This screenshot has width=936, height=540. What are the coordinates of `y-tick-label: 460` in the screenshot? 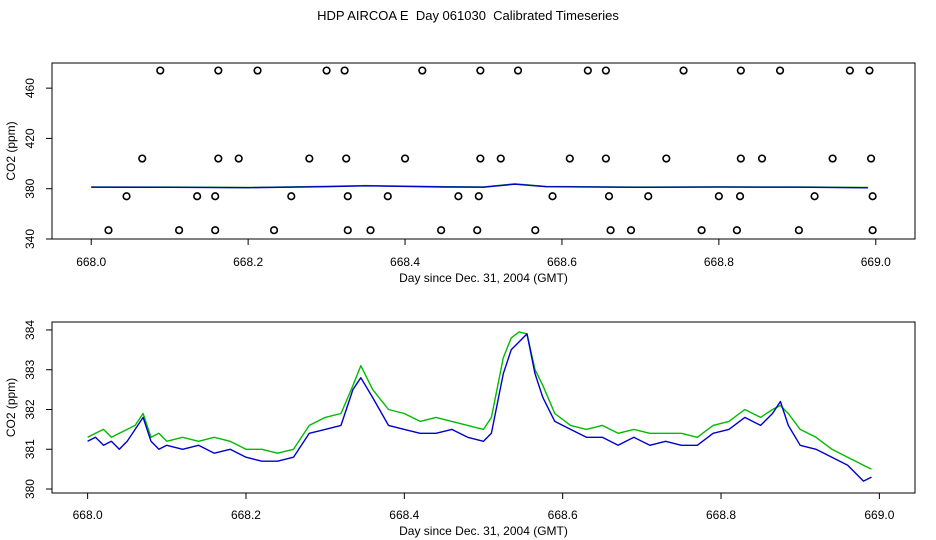 It's located at (30, 88).